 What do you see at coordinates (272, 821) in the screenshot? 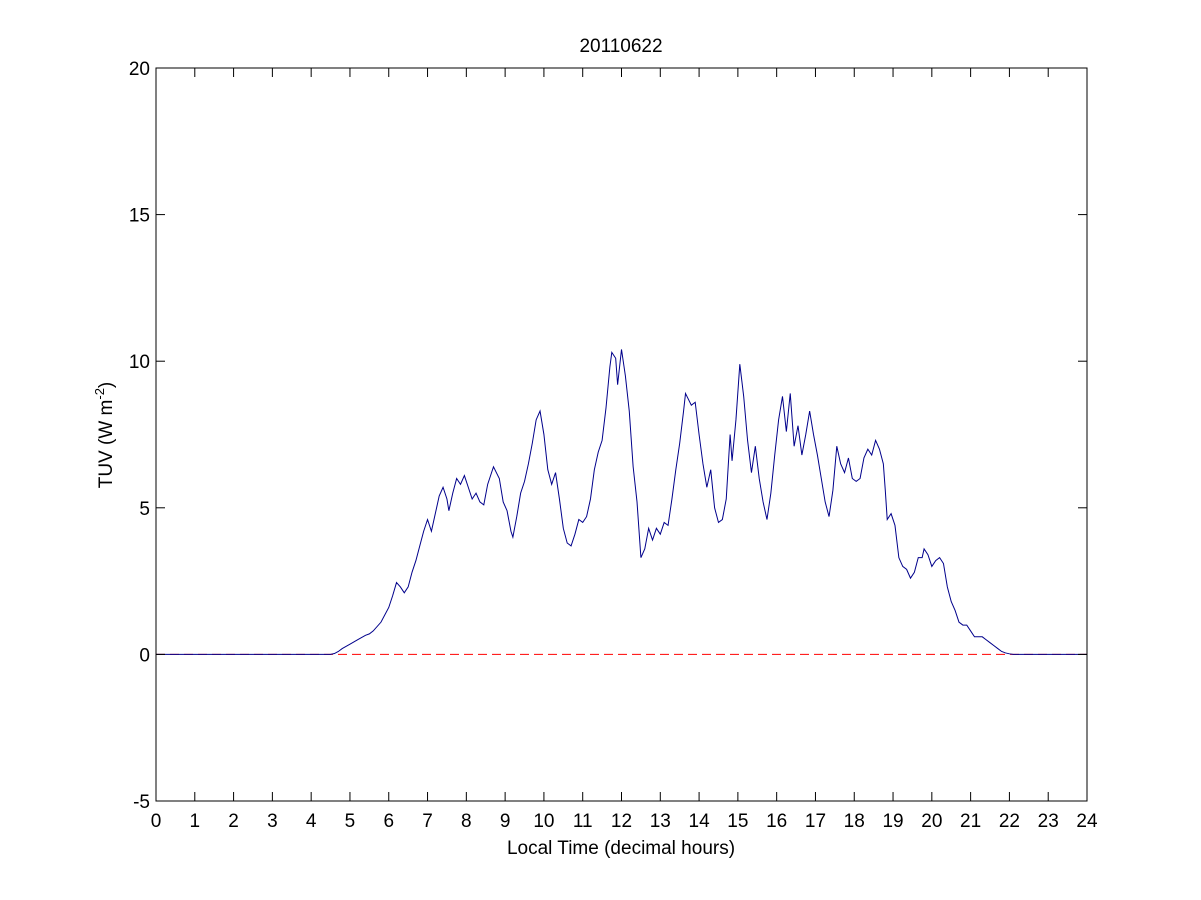
I see `x-tick-label: 3` at bounding box center [272, 821].